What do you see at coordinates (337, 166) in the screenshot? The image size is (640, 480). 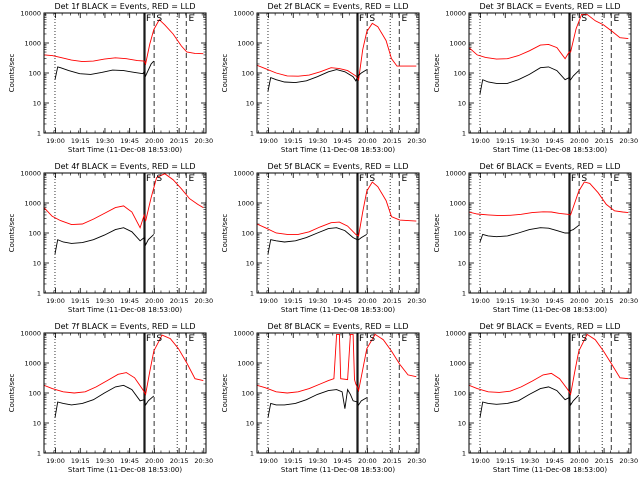 I see `panel-title: Det 5f BLACK = Events, RED = LLD` at bounding box center [337, 166].